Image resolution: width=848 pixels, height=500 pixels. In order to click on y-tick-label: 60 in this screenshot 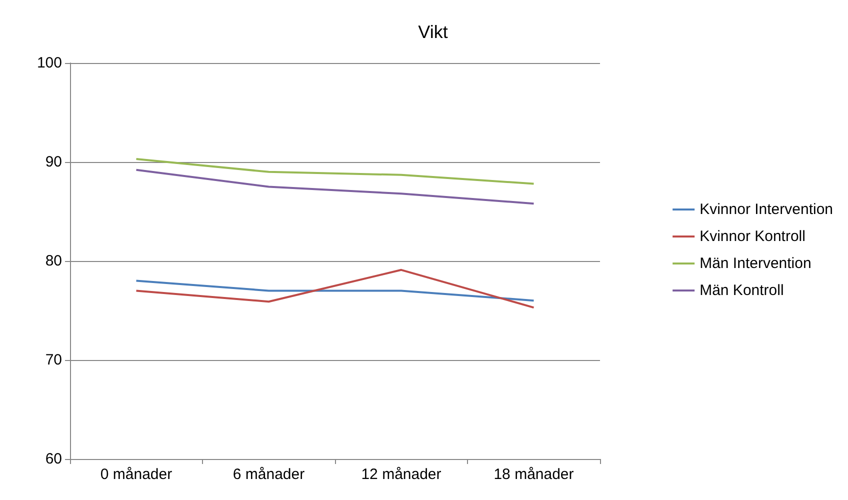, I will do `click(53, 459)`.